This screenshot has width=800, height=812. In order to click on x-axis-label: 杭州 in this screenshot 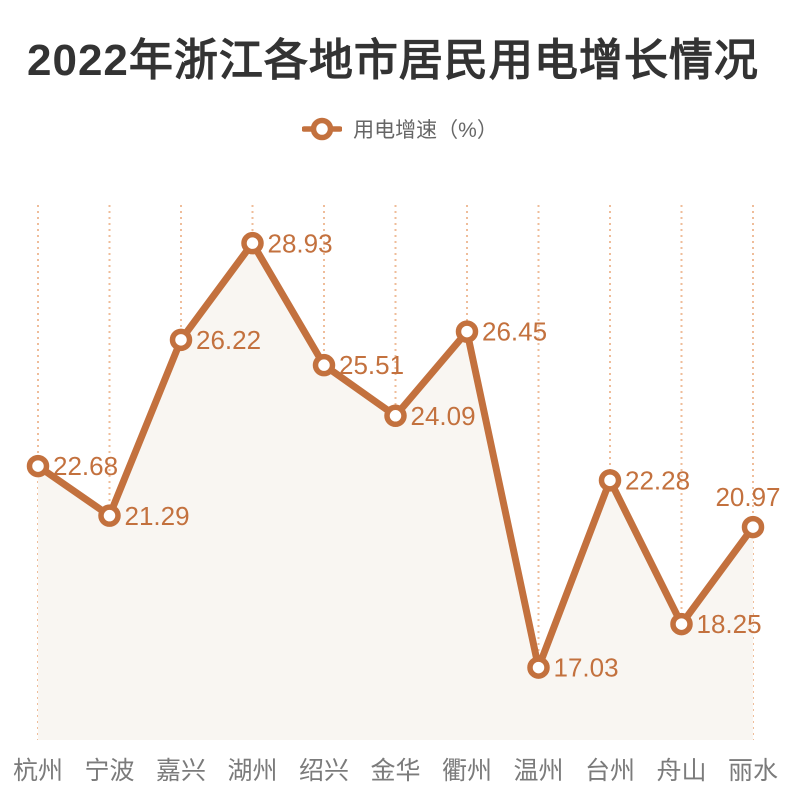, I will do `click(38, 771)`.